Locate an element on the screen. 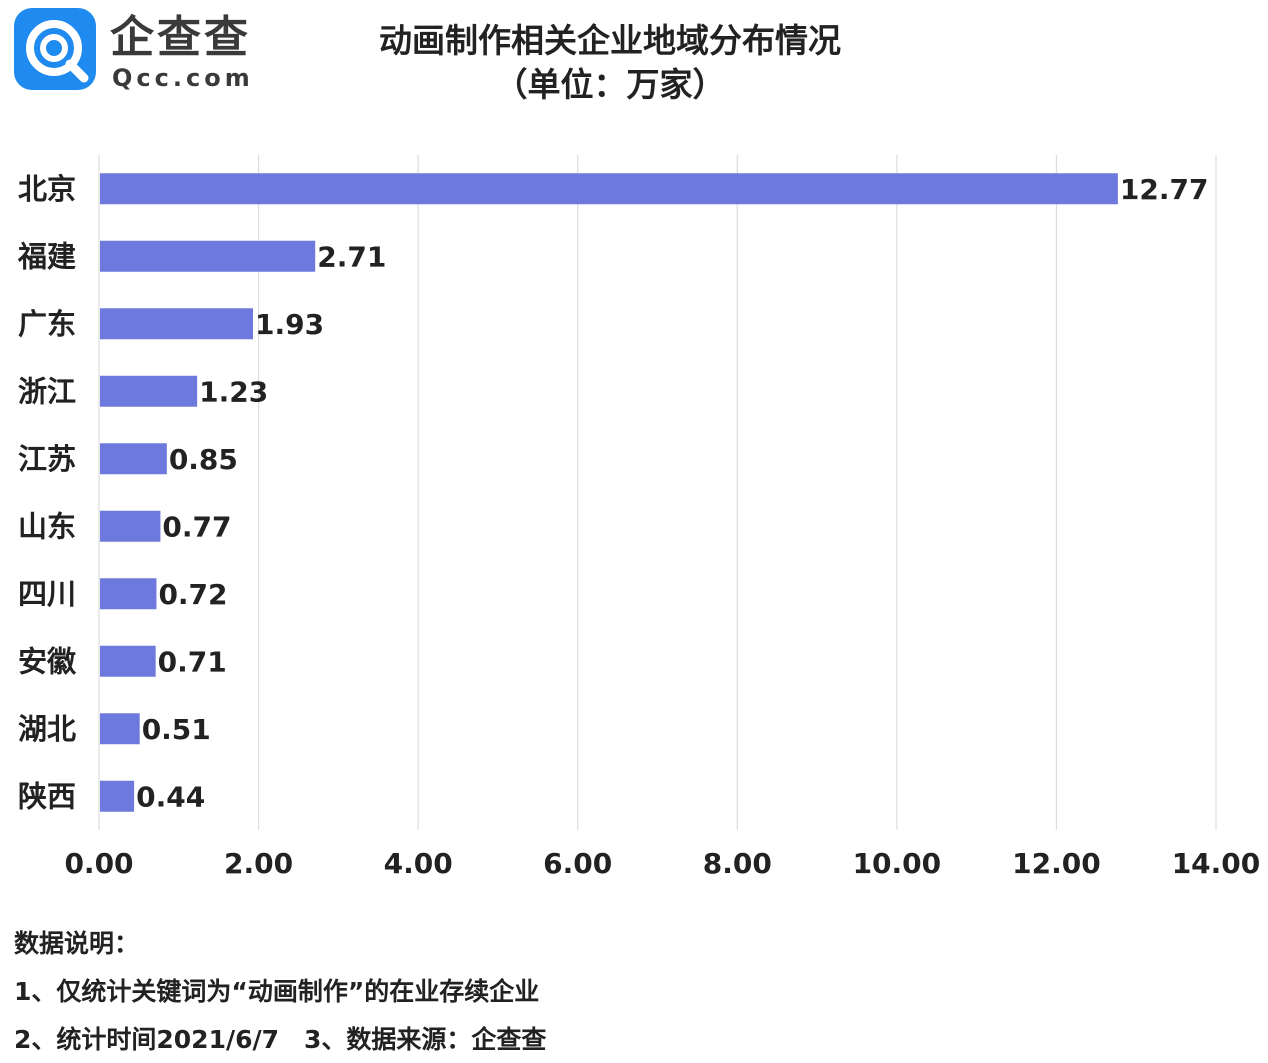 Image resolution: width=1268 pixels, height=1063 pixels. x-tick-label: 4.00 is located at coordinates (418, 863).